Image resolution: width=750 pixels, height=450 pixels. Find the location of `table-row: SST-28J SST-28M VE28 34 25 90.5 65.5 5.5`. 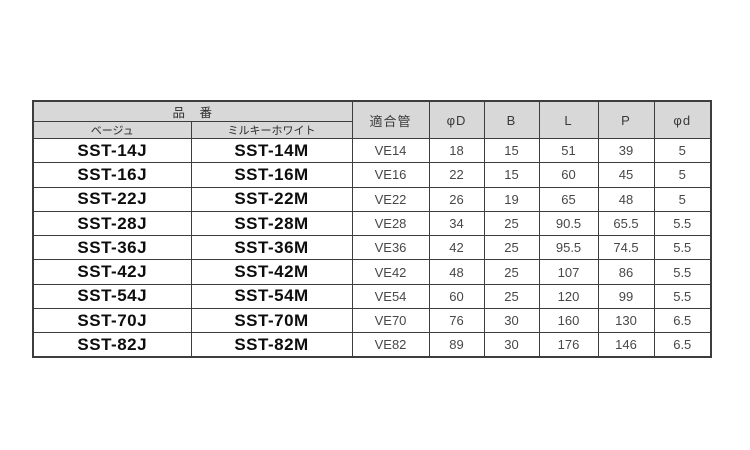

table-row: SST-28J SST-28M VE28 34 25 90.5 65.5 5.5 is located at coordinates (372, 223).